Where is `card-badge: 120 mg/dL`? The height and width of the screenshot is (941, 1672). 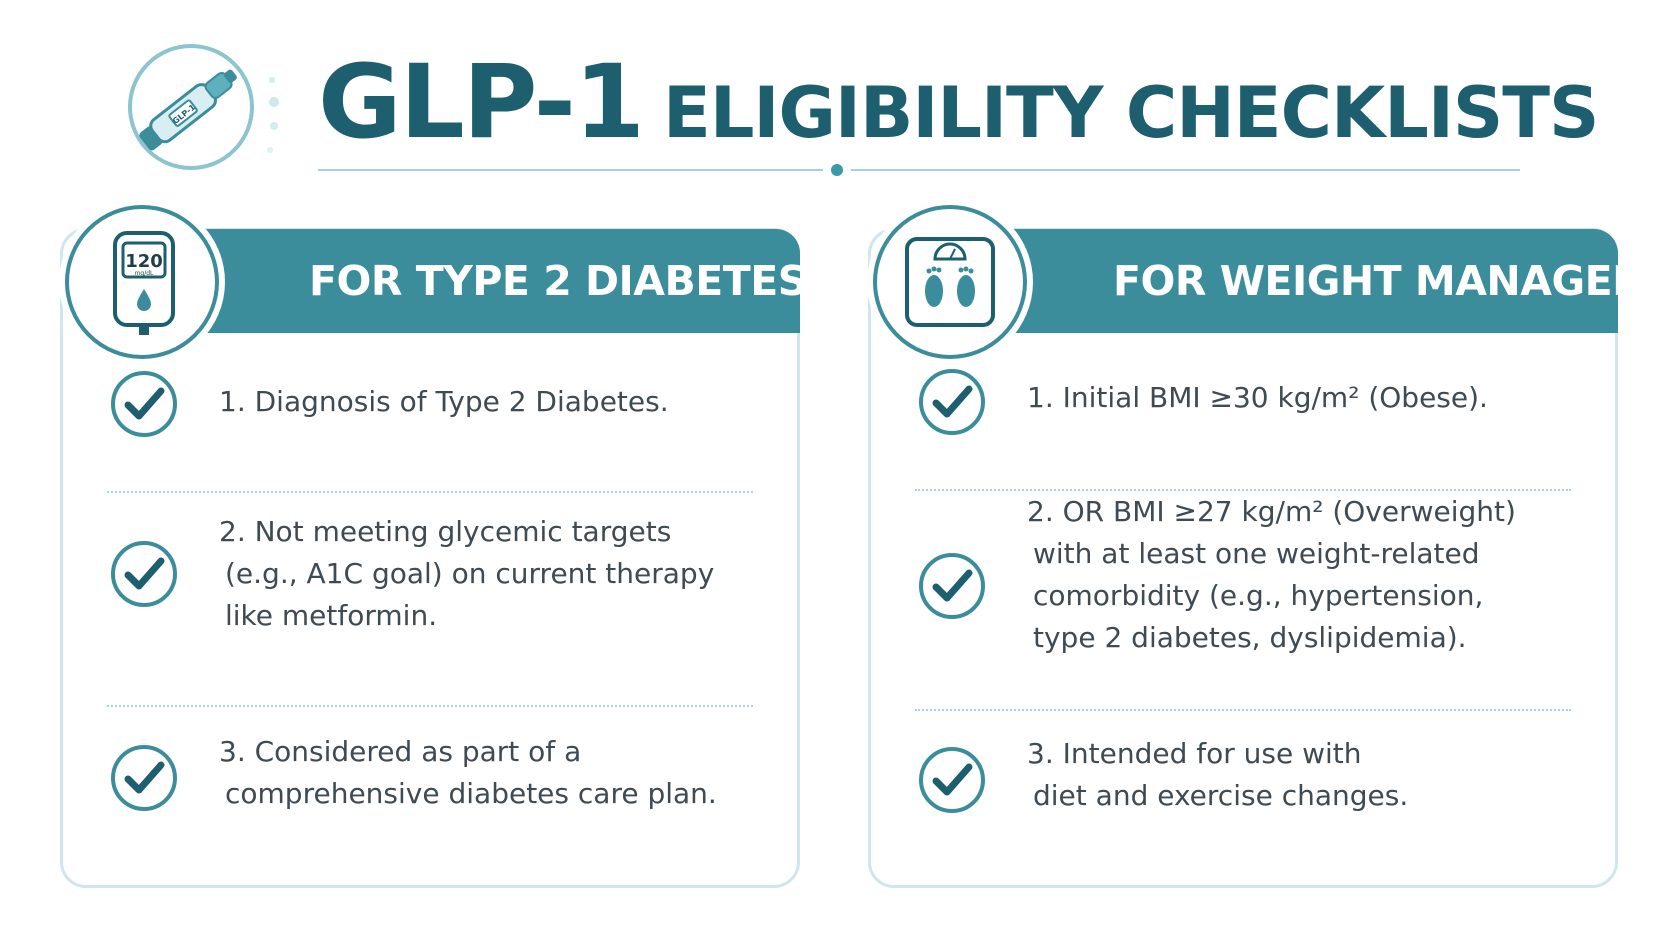
card-badge: 120 mg/dL is located at coordinates (142, 282).